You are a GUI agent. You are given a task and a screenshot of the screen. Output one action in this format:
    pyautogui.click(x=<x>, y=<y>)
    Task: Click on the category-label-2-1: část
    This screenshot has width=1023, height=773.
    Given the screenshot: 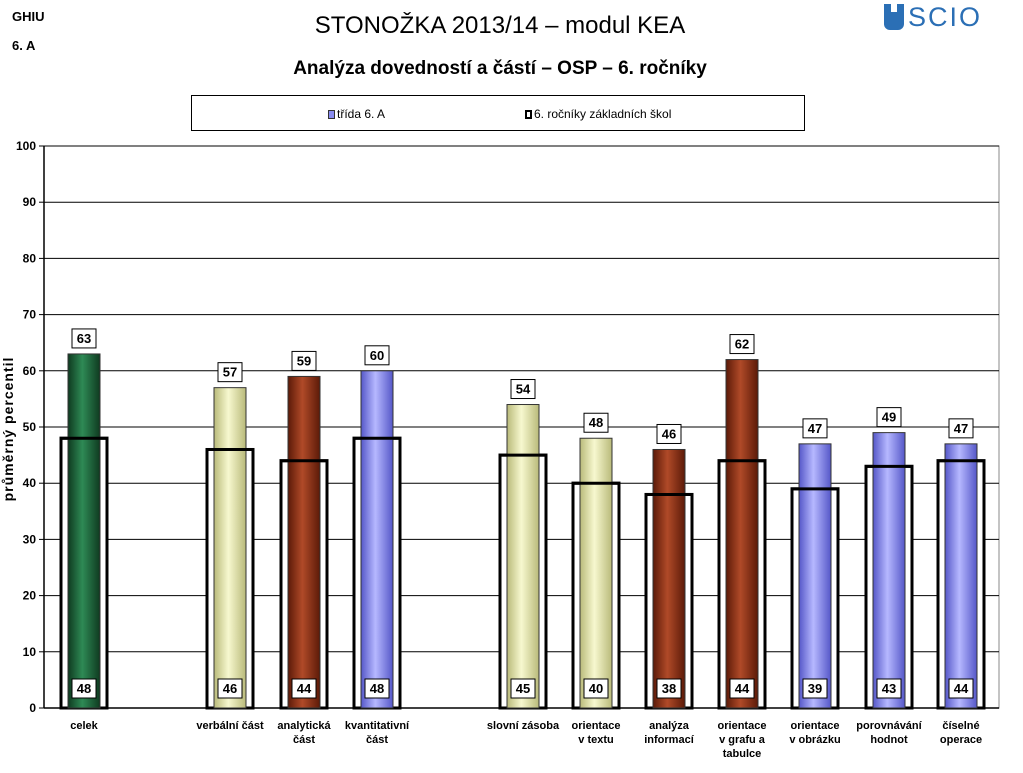 What is the action you would take?
    pyautogui.click(x=304, y=740)
    